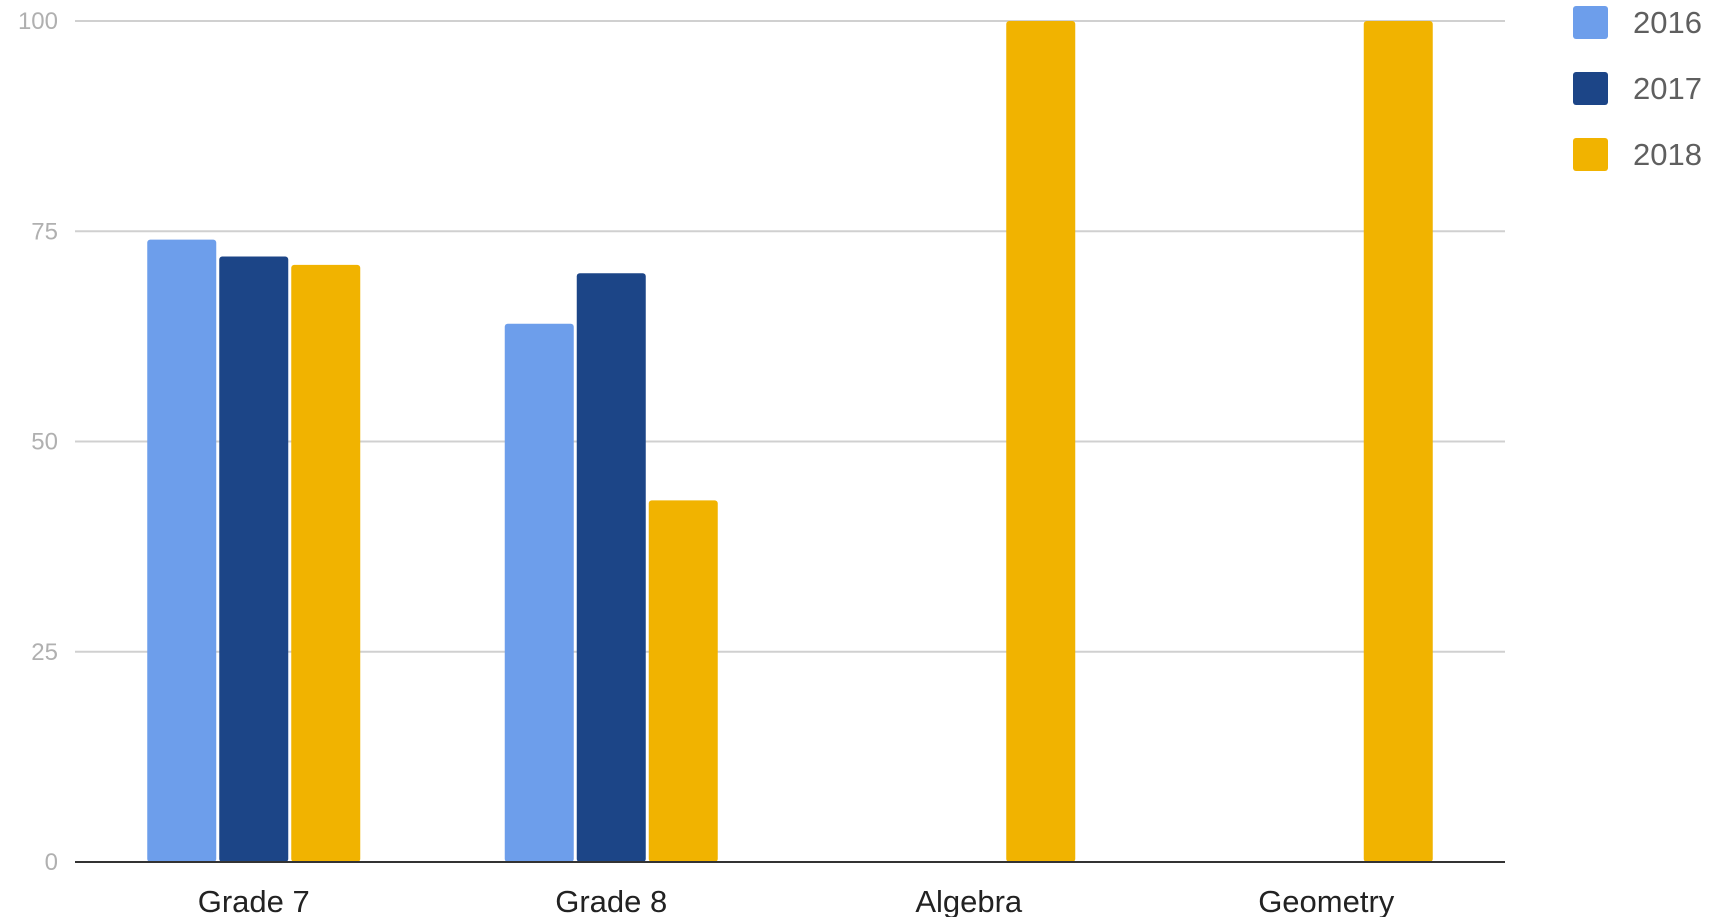 The image size is (1717, 917). I want to click on x-category-label: Grade 7, so click(254, 900).